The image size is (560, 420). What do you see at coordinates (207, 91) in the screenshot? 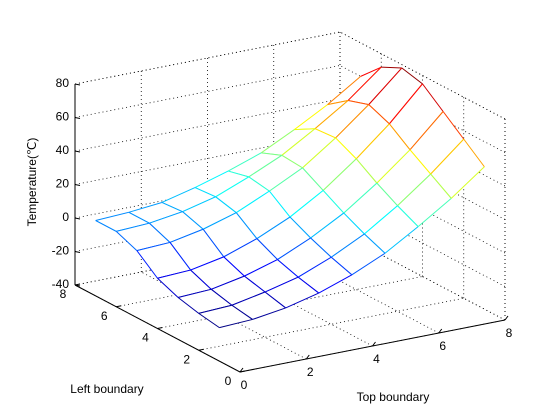
I see `grid-line` at bounding box center [207, 91].